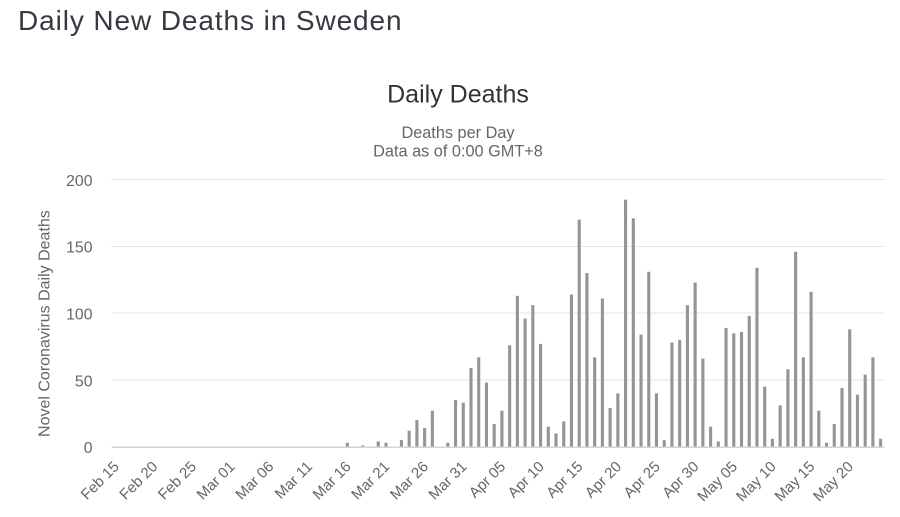 This screenshot has height=517, width=900. I want to click on svg-text: May 05, so click(717, 481).